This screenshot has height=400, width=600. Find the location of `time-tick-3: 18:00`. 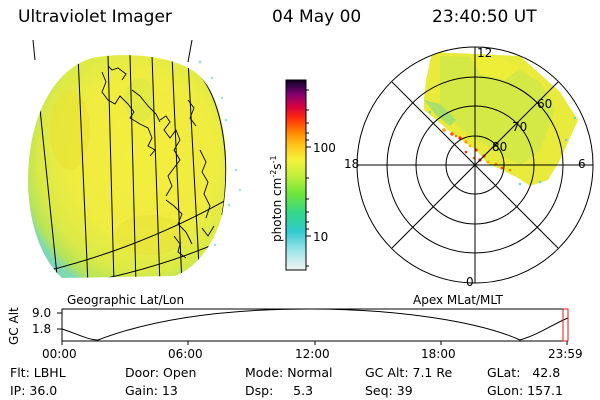

time-tick-3: 18:00 is located at coordinates (438, 354).